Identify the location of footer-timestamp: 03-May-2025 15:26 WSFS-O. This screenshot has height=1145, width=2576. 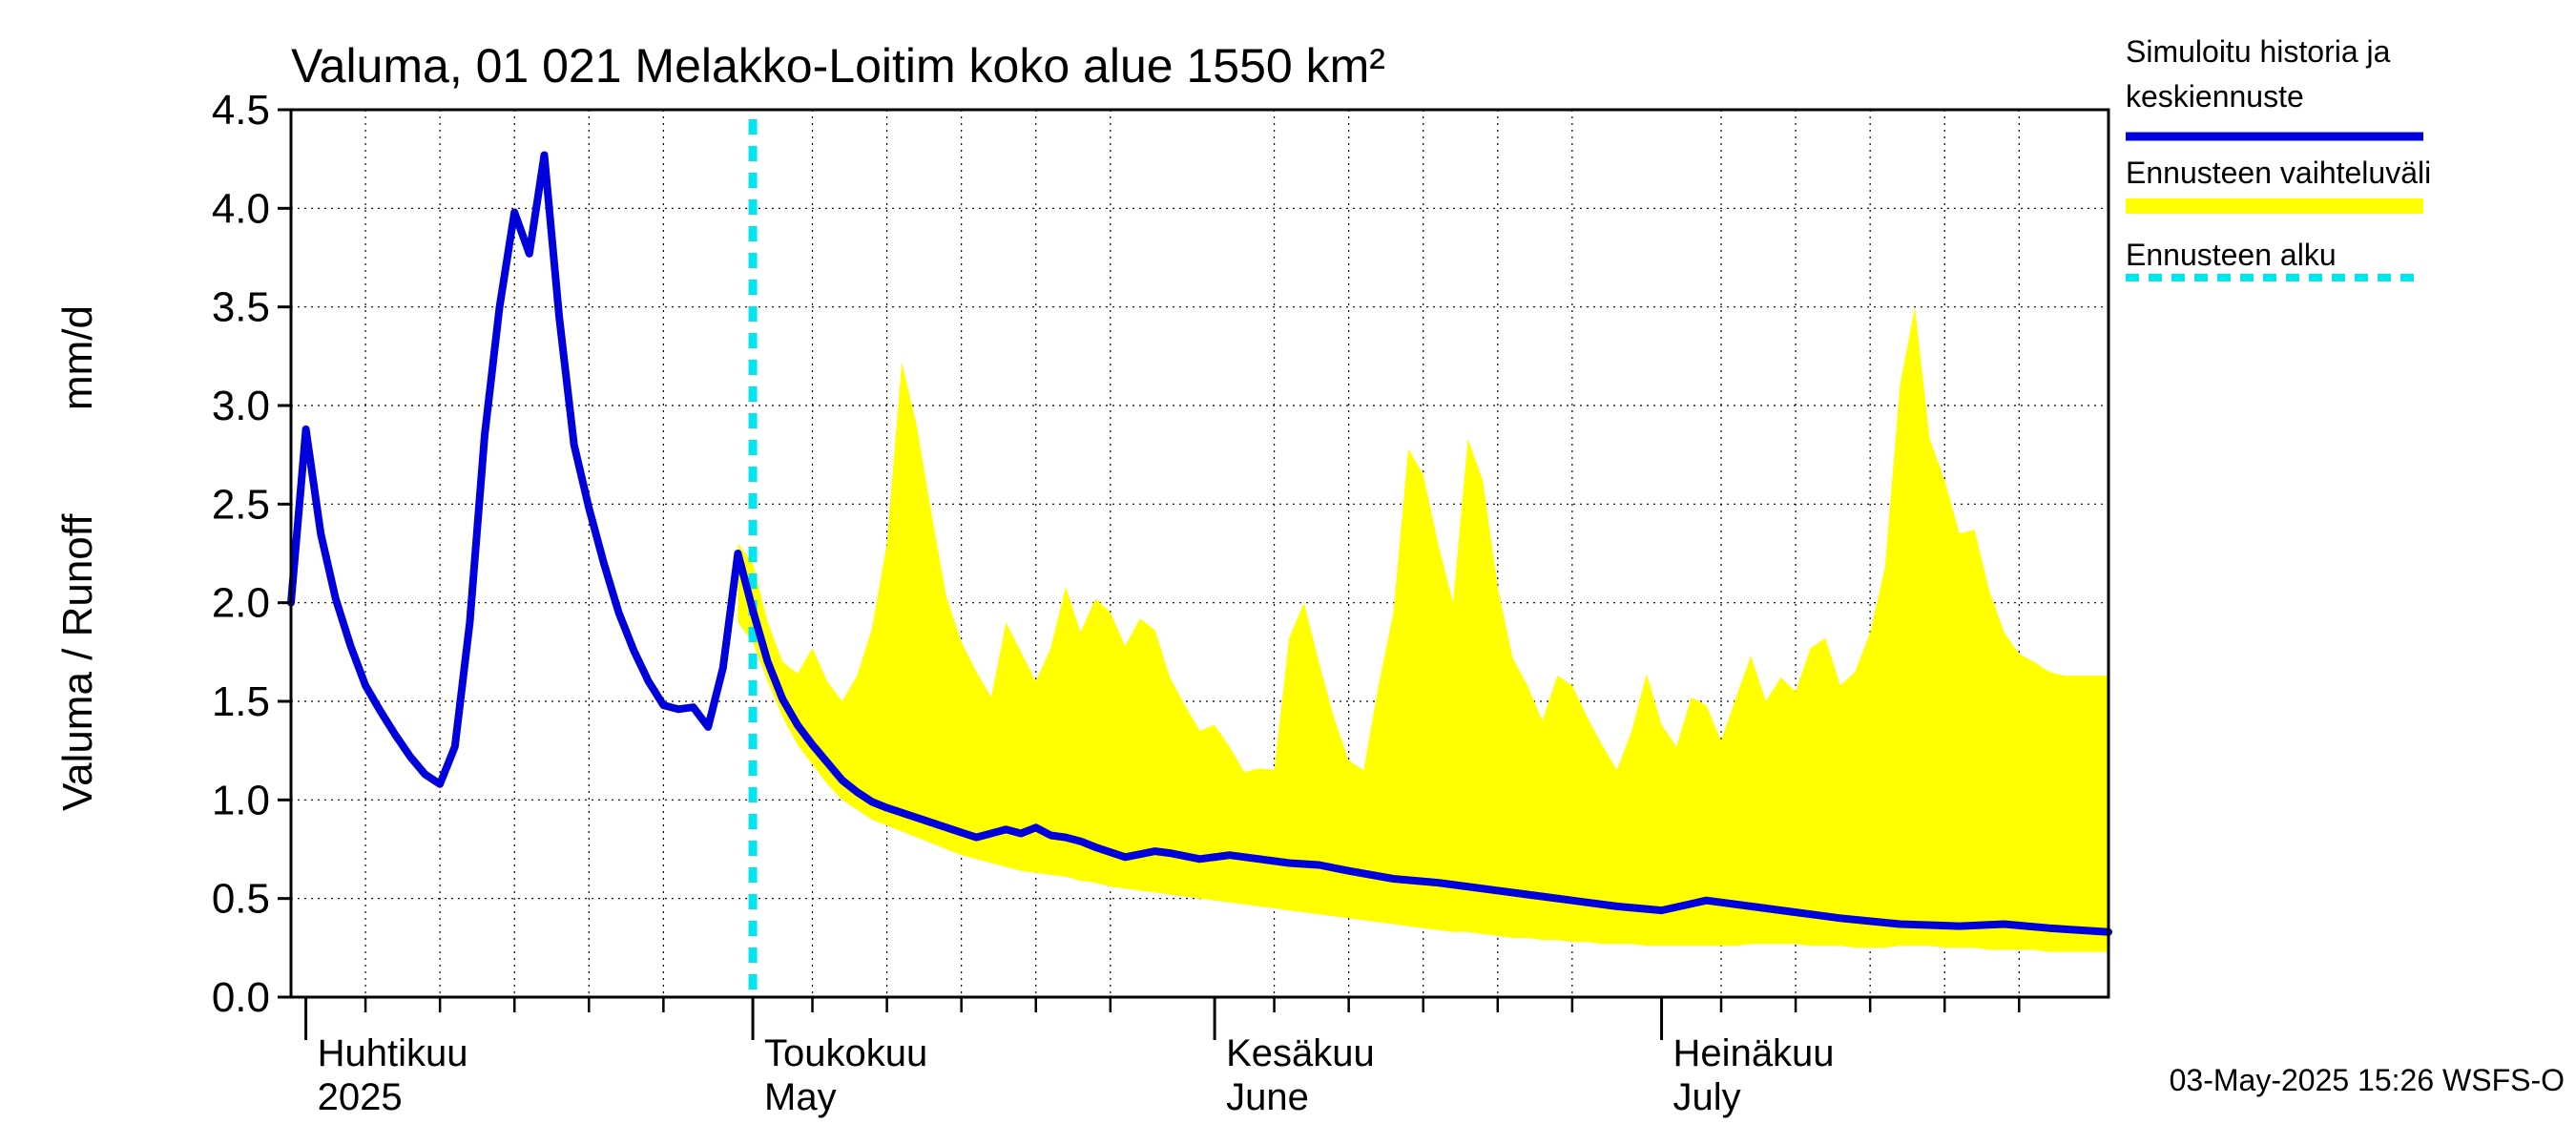
(2367, 1080).